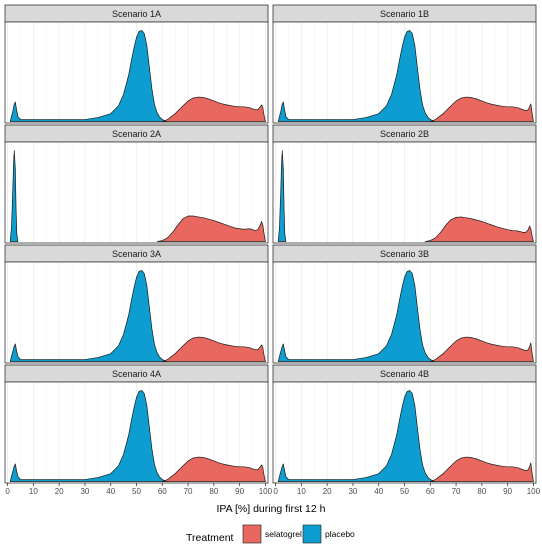  What do you see at coordinates (404, 134) in the screenshot?
I see `panel-title: Scenario 2B` at bounding box center [404, 134].